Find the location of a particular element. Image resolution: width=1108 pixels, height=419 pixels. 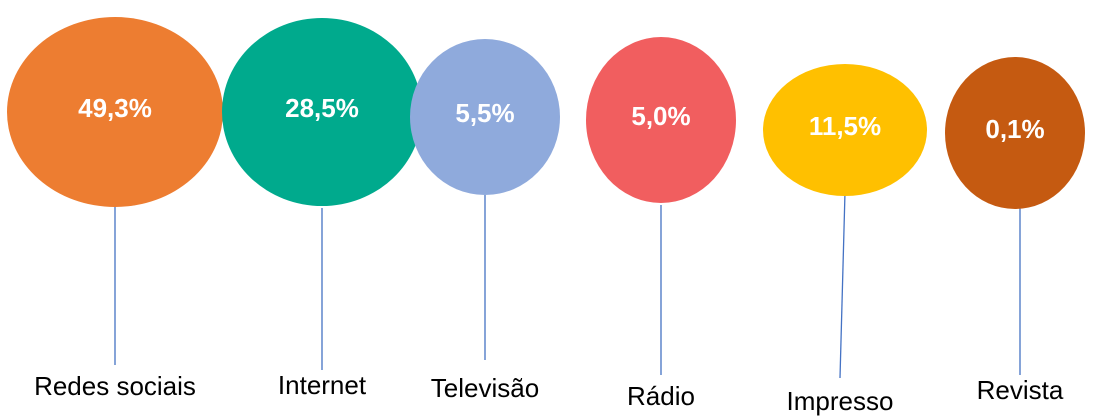

connector-line is located at coordinates (842, 285).